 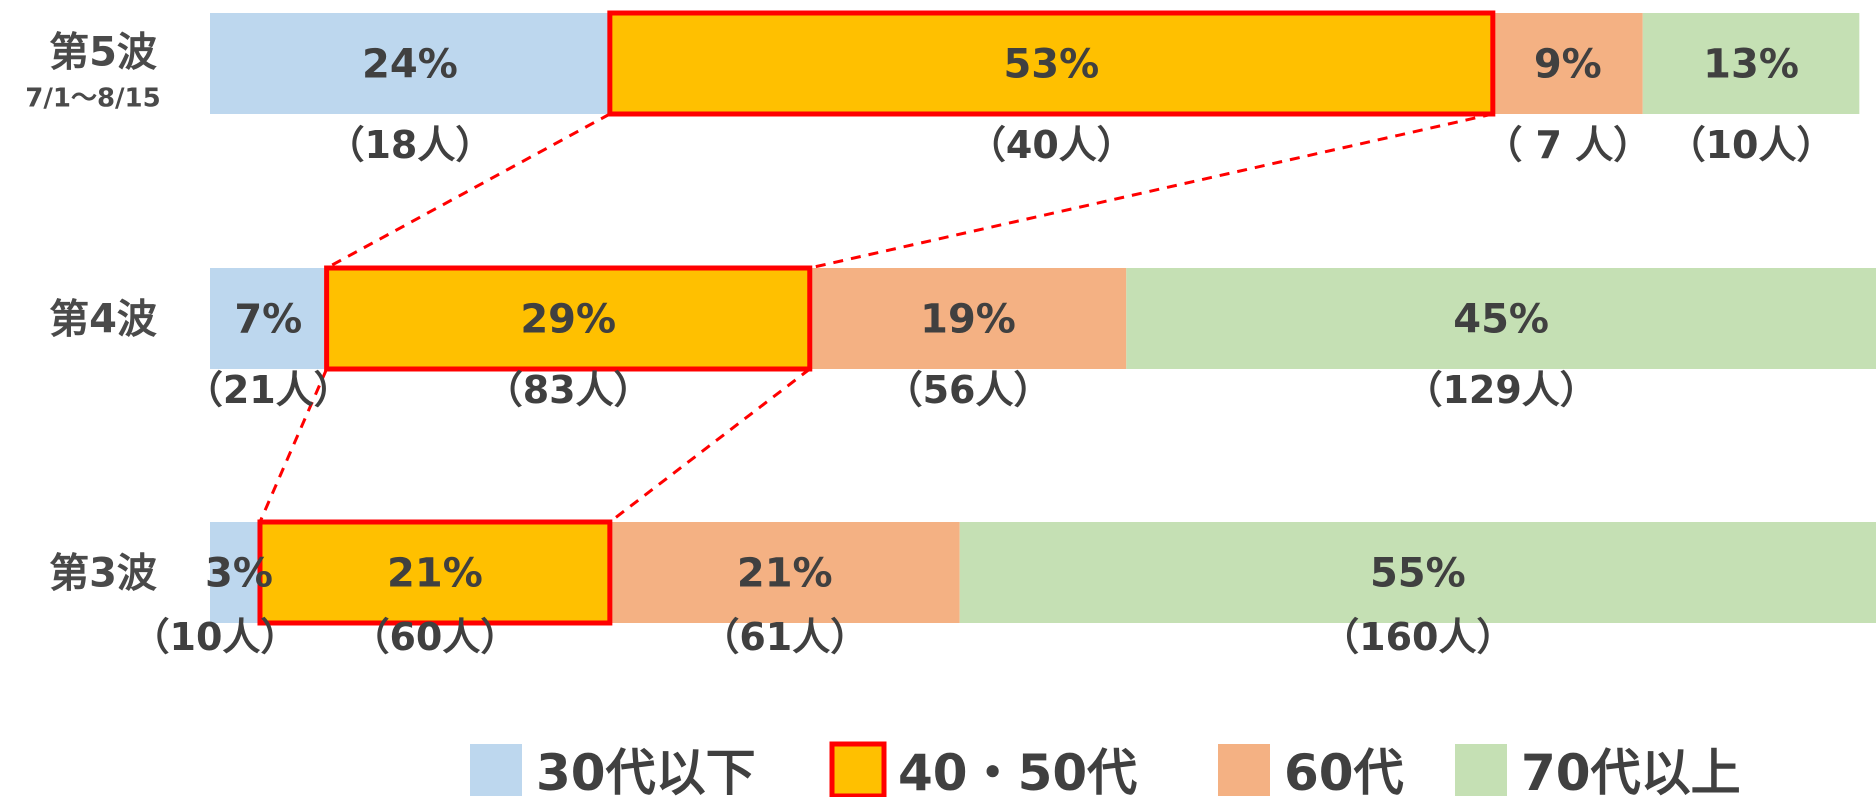 I want to click on legend-label: 30代以下, so click(x=646, y=770).